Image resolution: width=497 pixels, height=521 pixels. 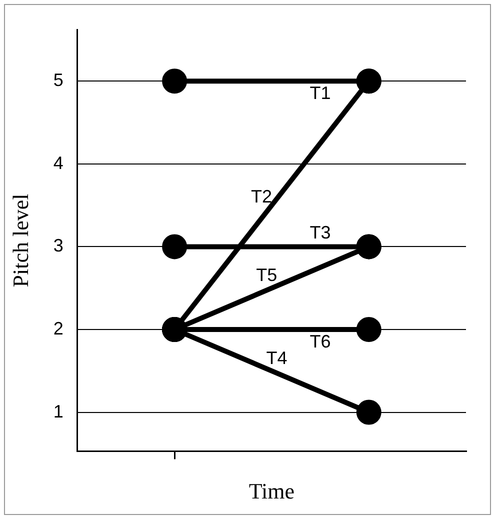 What do you see at coordinates (58, 246) in the screenshot?
I see `y-tick-label: 3` at bounding box center [58, 246].